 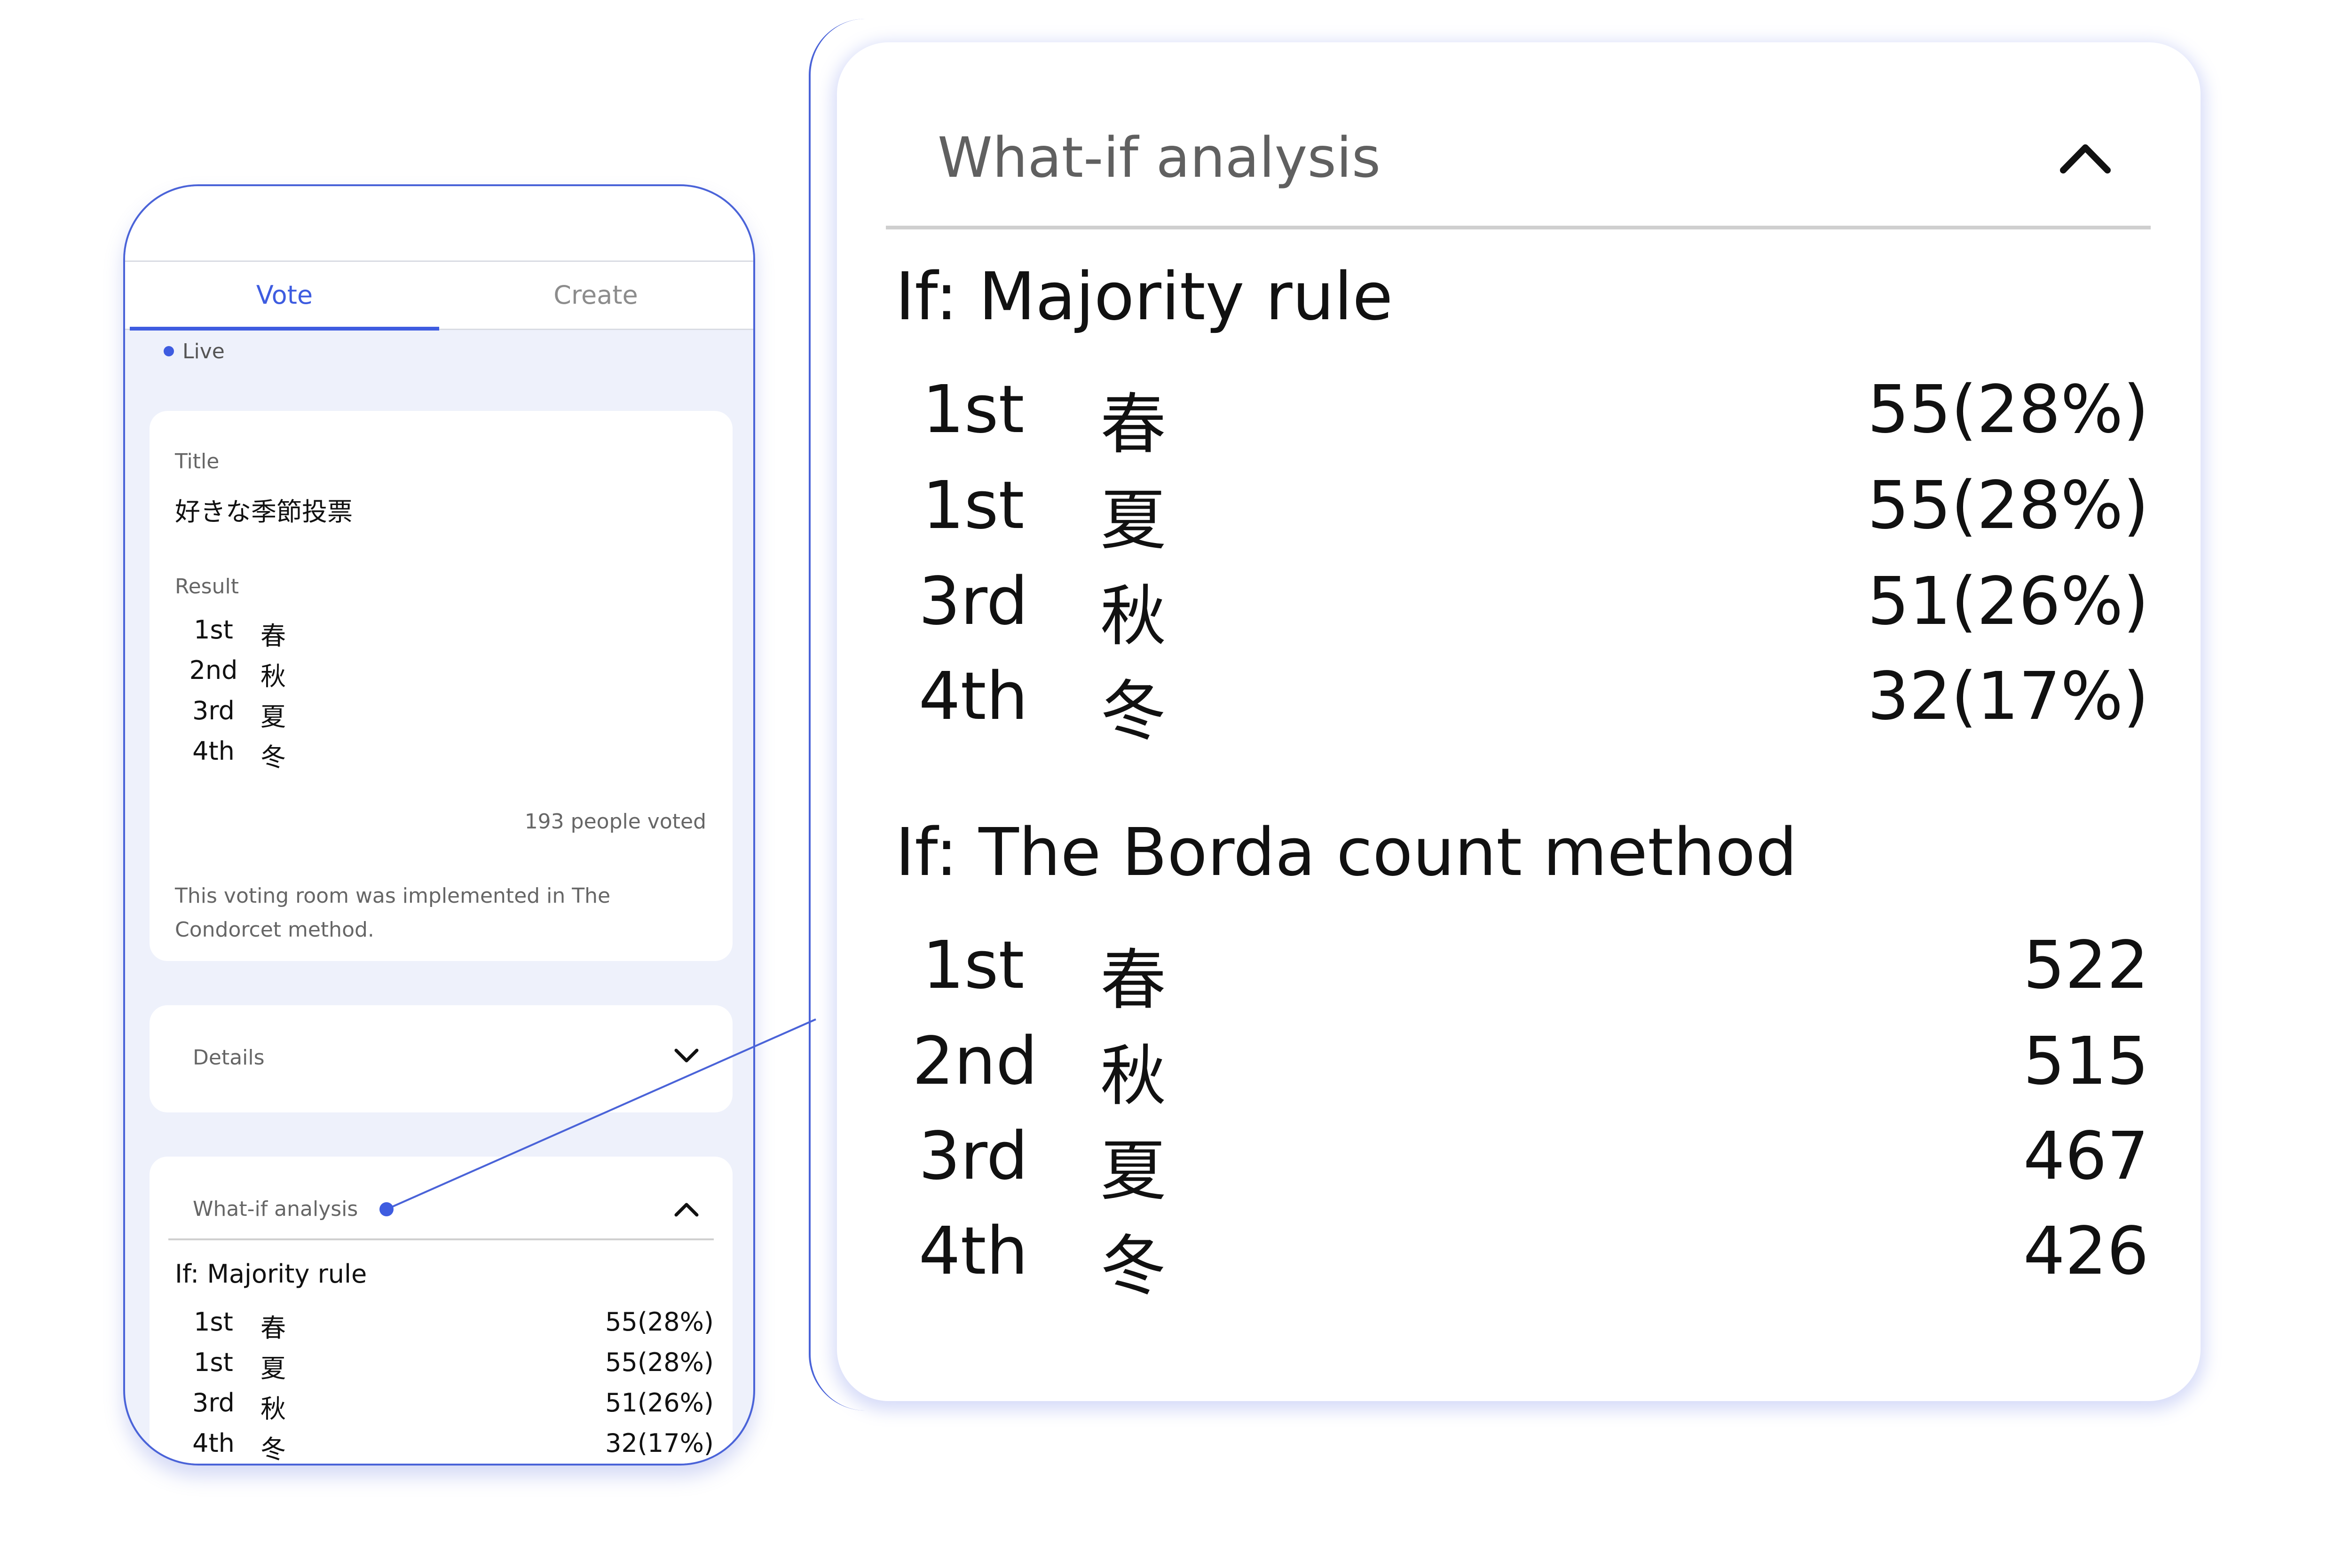 I want to click on zoom-borda-option: 冬, so click(x=1133, y=1266).